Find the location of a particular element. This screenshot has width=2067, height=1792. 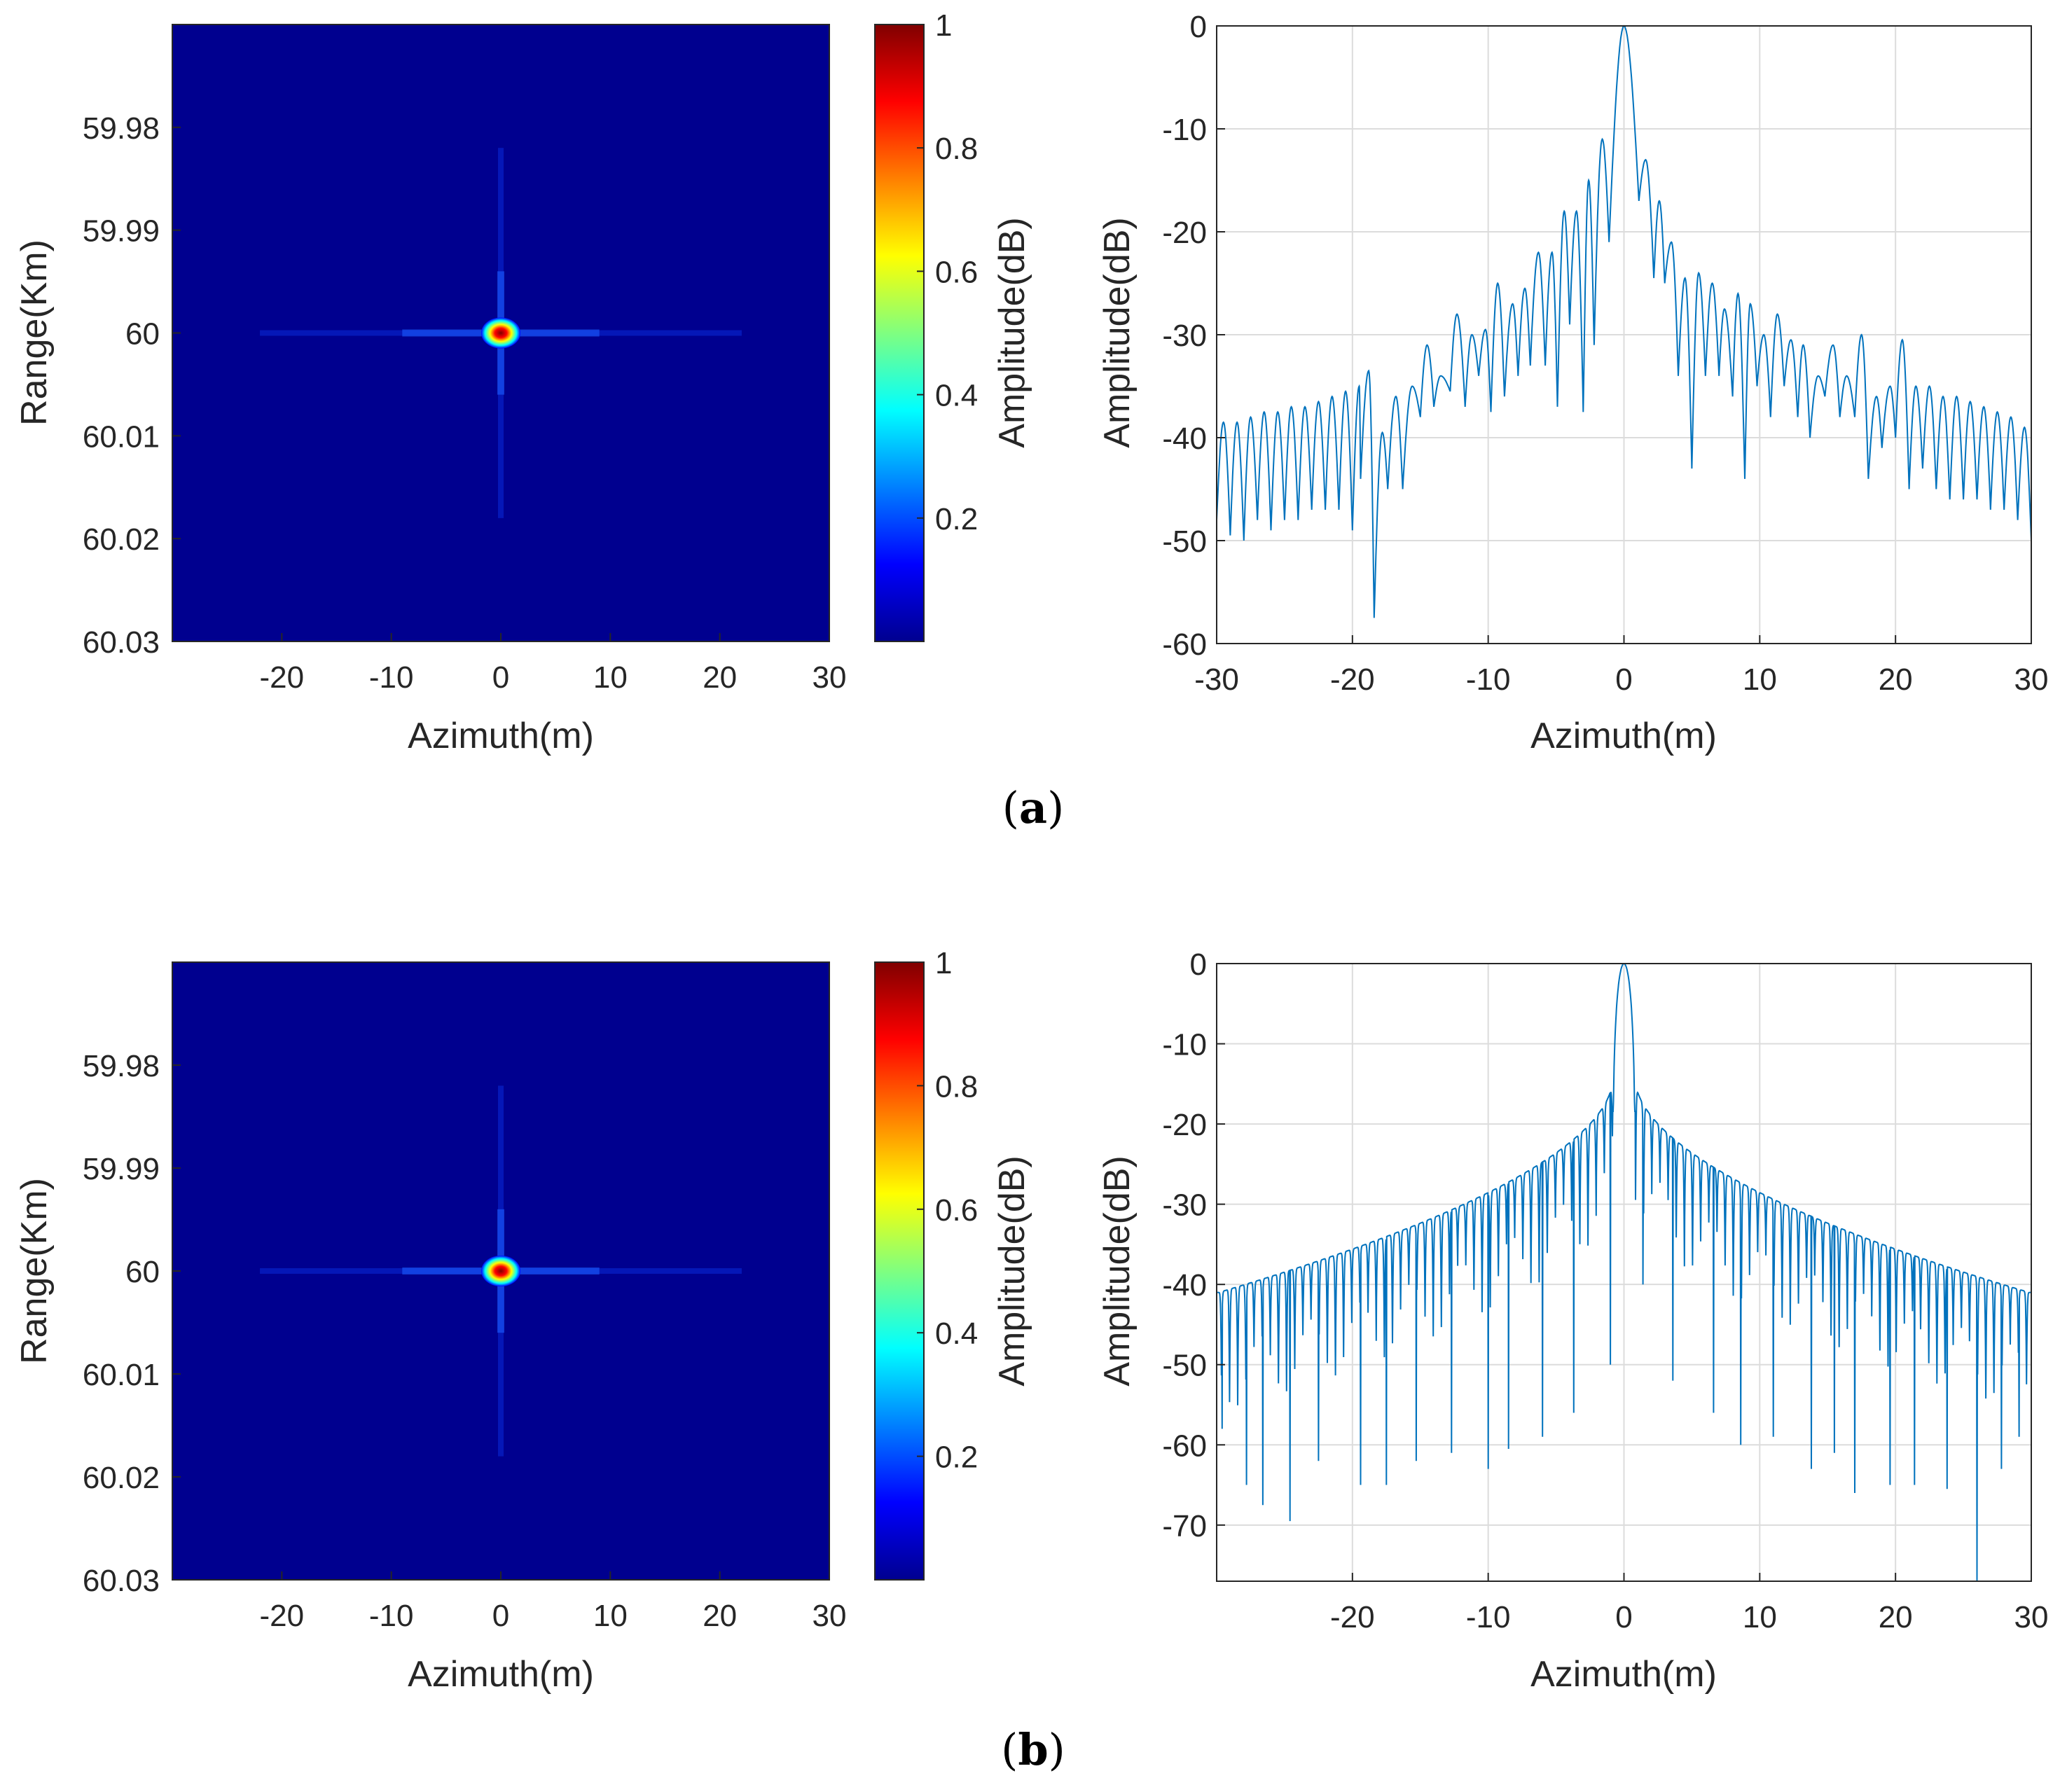

heatmap-a-ticks: -20 -10 0 10 20 30 59.98 59.99 60 60.01 60.02 60.03 is located at coordinates (465, 403).